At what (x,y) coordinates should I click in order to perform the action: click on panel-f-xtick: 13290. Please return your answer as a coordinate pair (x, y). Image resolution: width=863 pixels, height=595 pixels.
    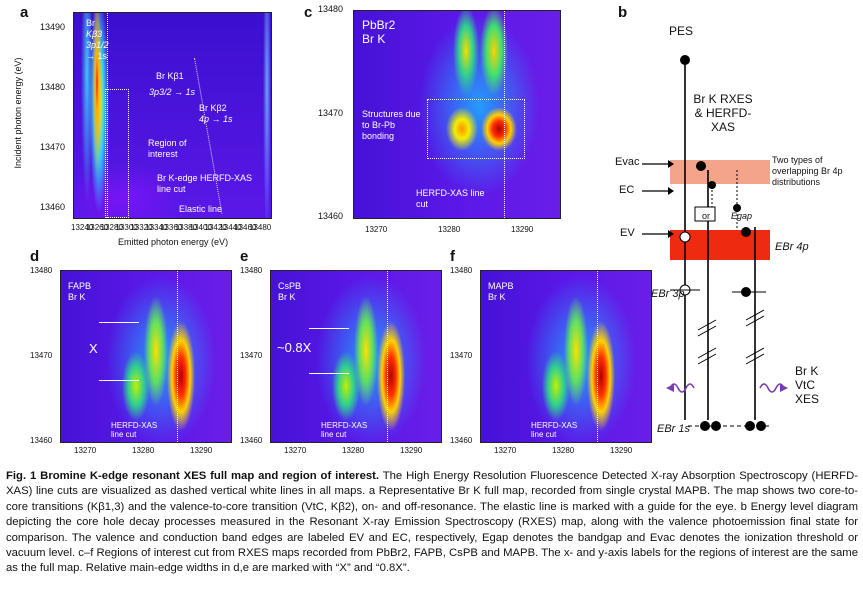
    Looking at the image, I should click on (621, 450).